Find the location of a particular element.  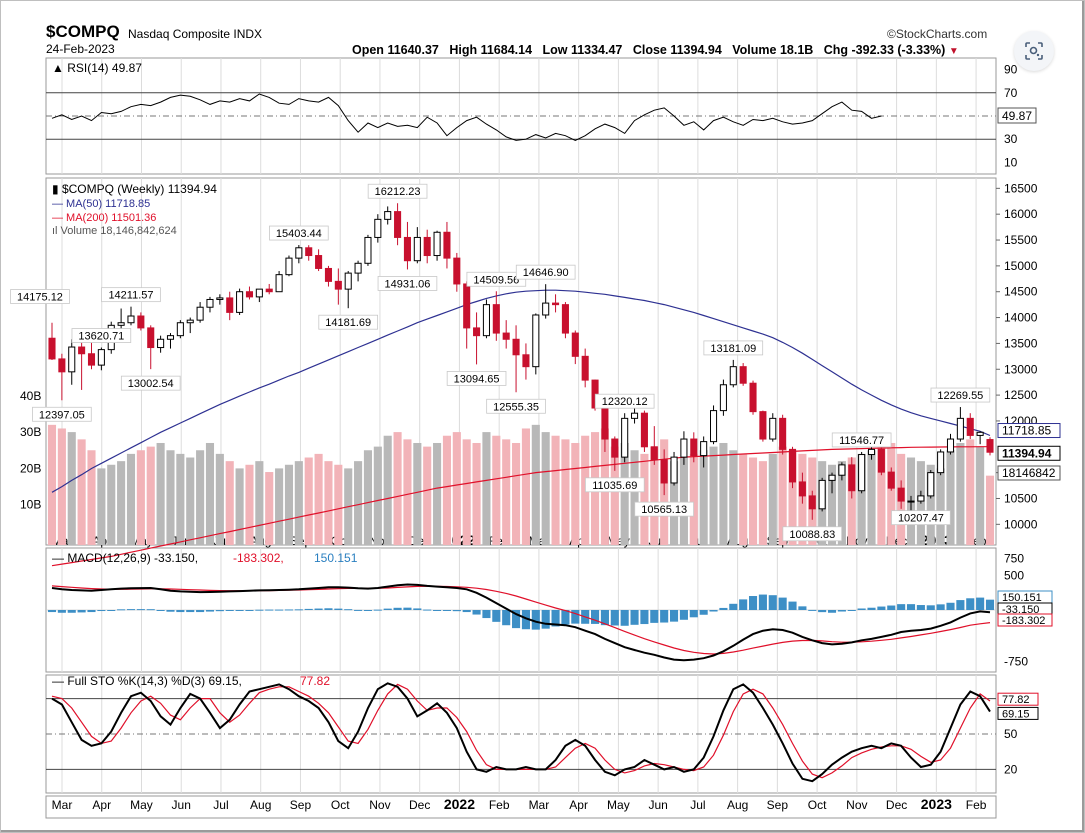

signal-last-tag-value: -183.302 is located at coordinates (1023, 621).